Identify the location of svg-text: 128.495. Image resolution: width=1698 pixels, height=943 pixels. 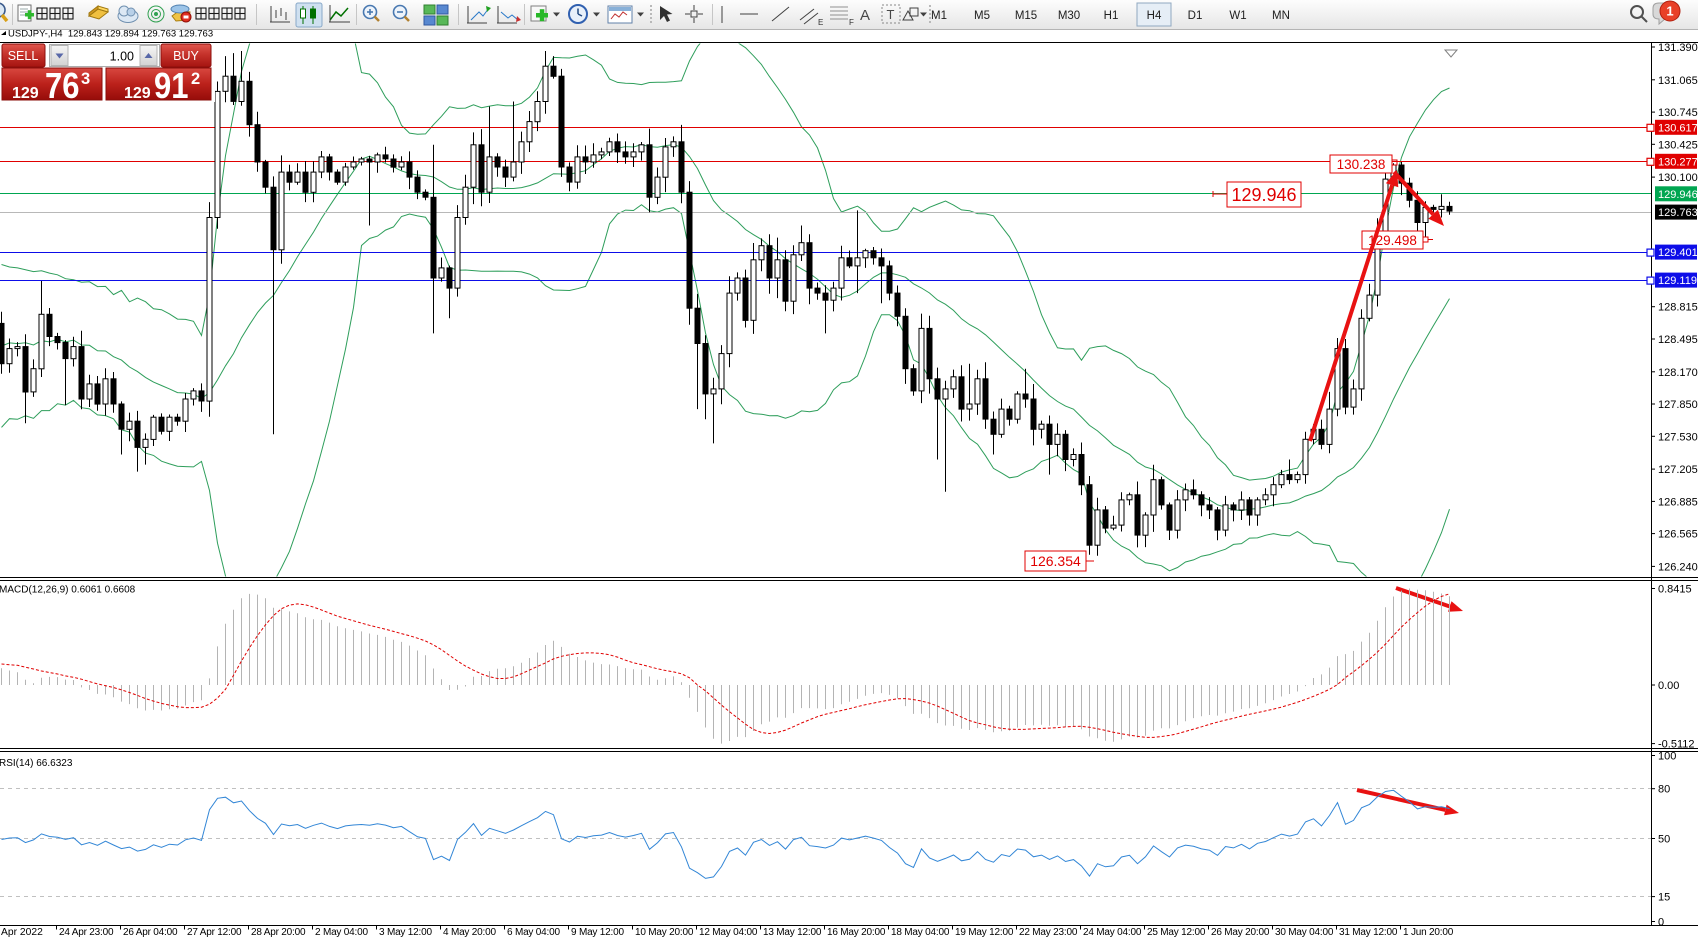
(1678, 340).